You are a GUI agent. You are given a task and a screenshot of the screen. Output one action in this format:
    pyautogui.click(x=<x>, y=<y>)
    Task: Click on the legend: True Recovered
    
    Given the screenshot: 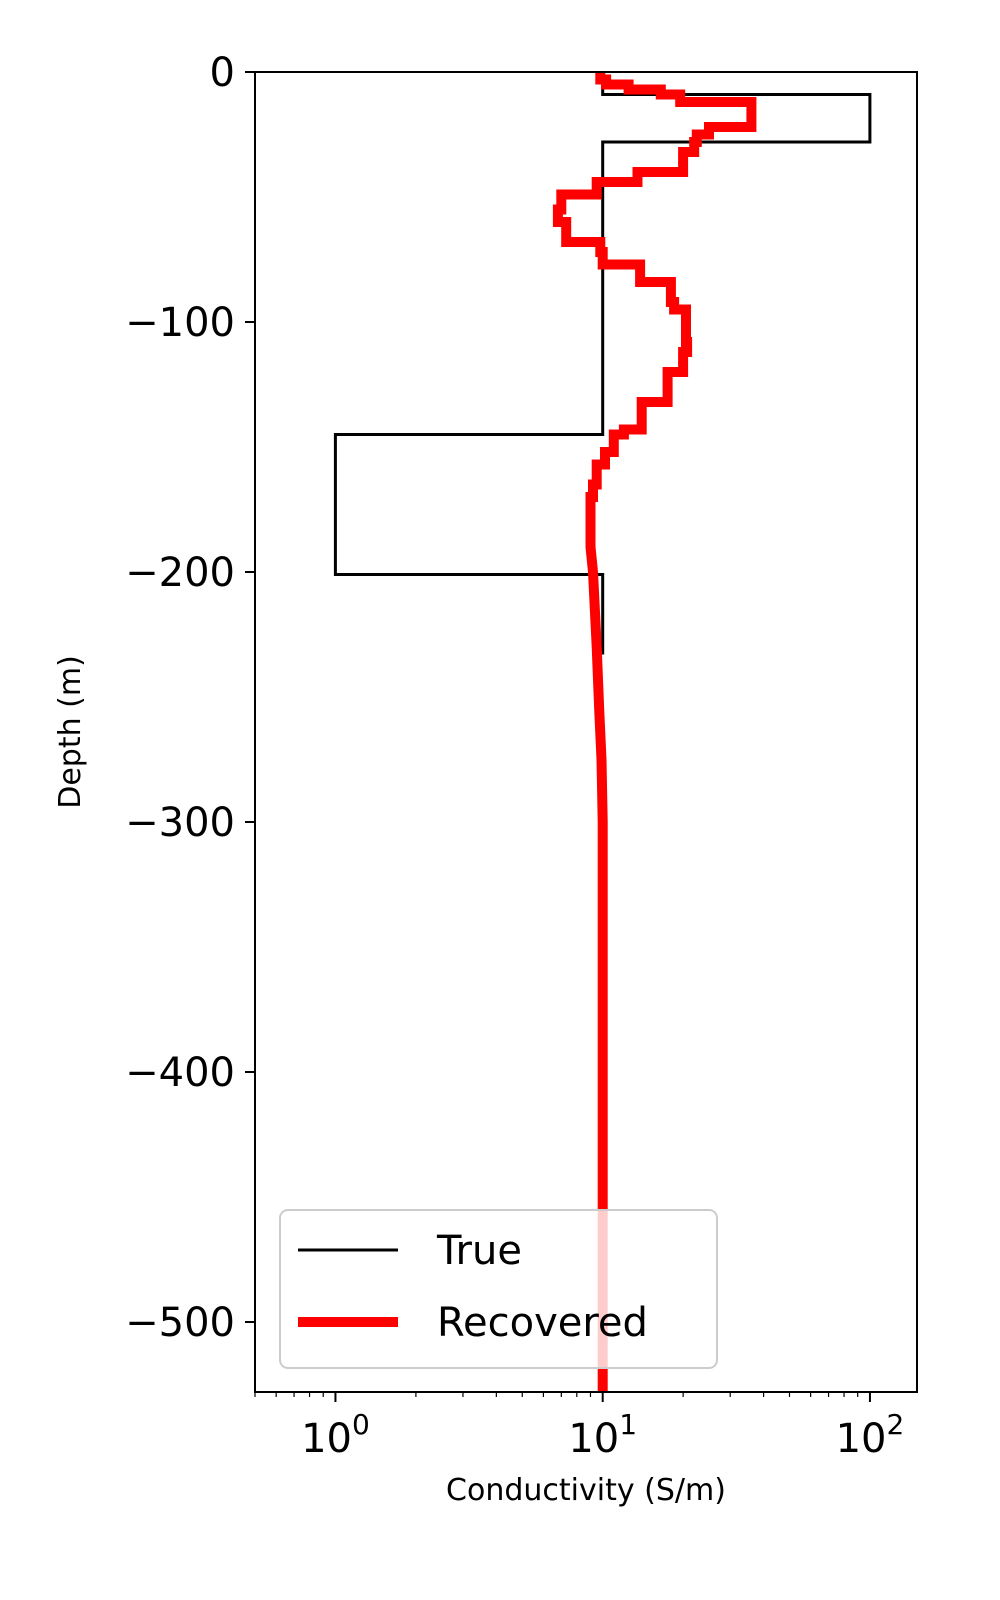 What is the action you would take?
    pyautogui.click(x=498, y=1289)
    